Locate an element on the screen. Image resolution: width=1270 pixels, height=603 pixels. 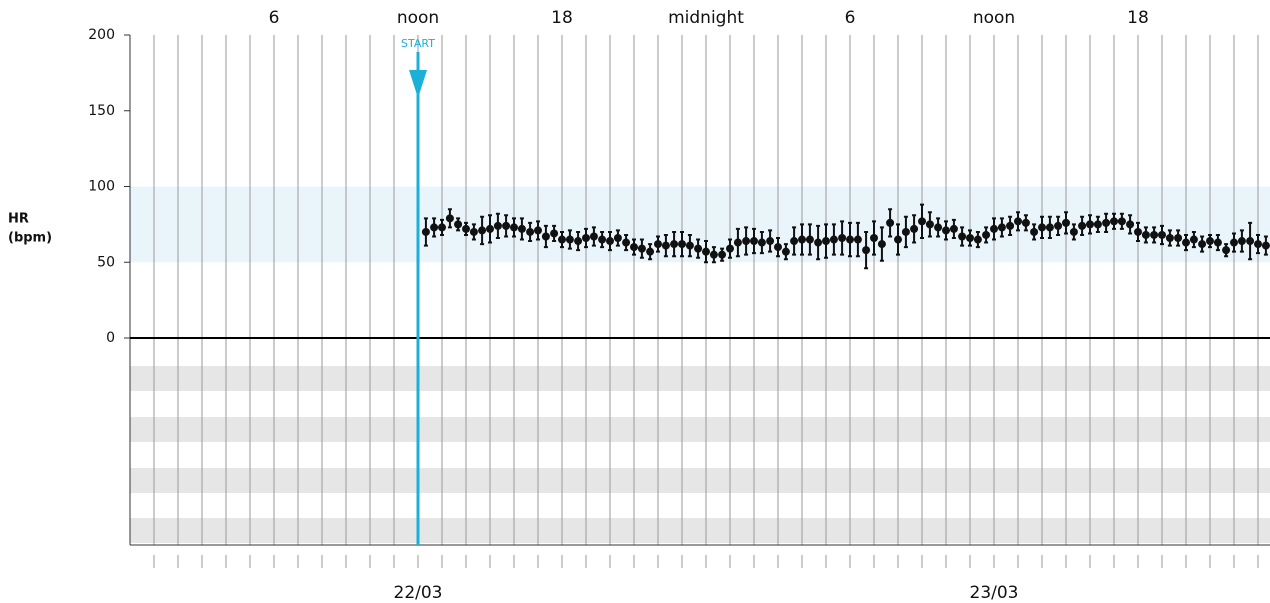
date-label: 22/03 is located at coordinates (418, 593).